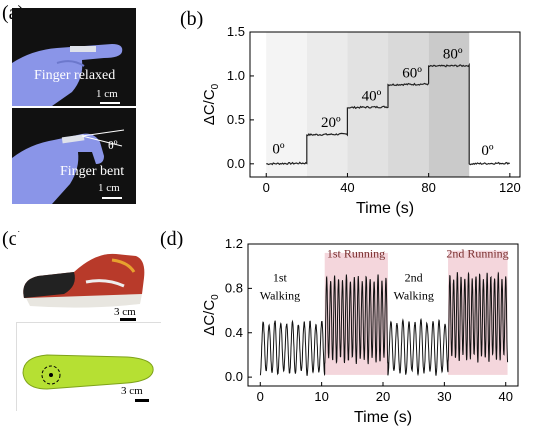 This screenshot has width=550, height=445. I want to click on scale-bar-label-c2: 3 cm, so click(132, 391).